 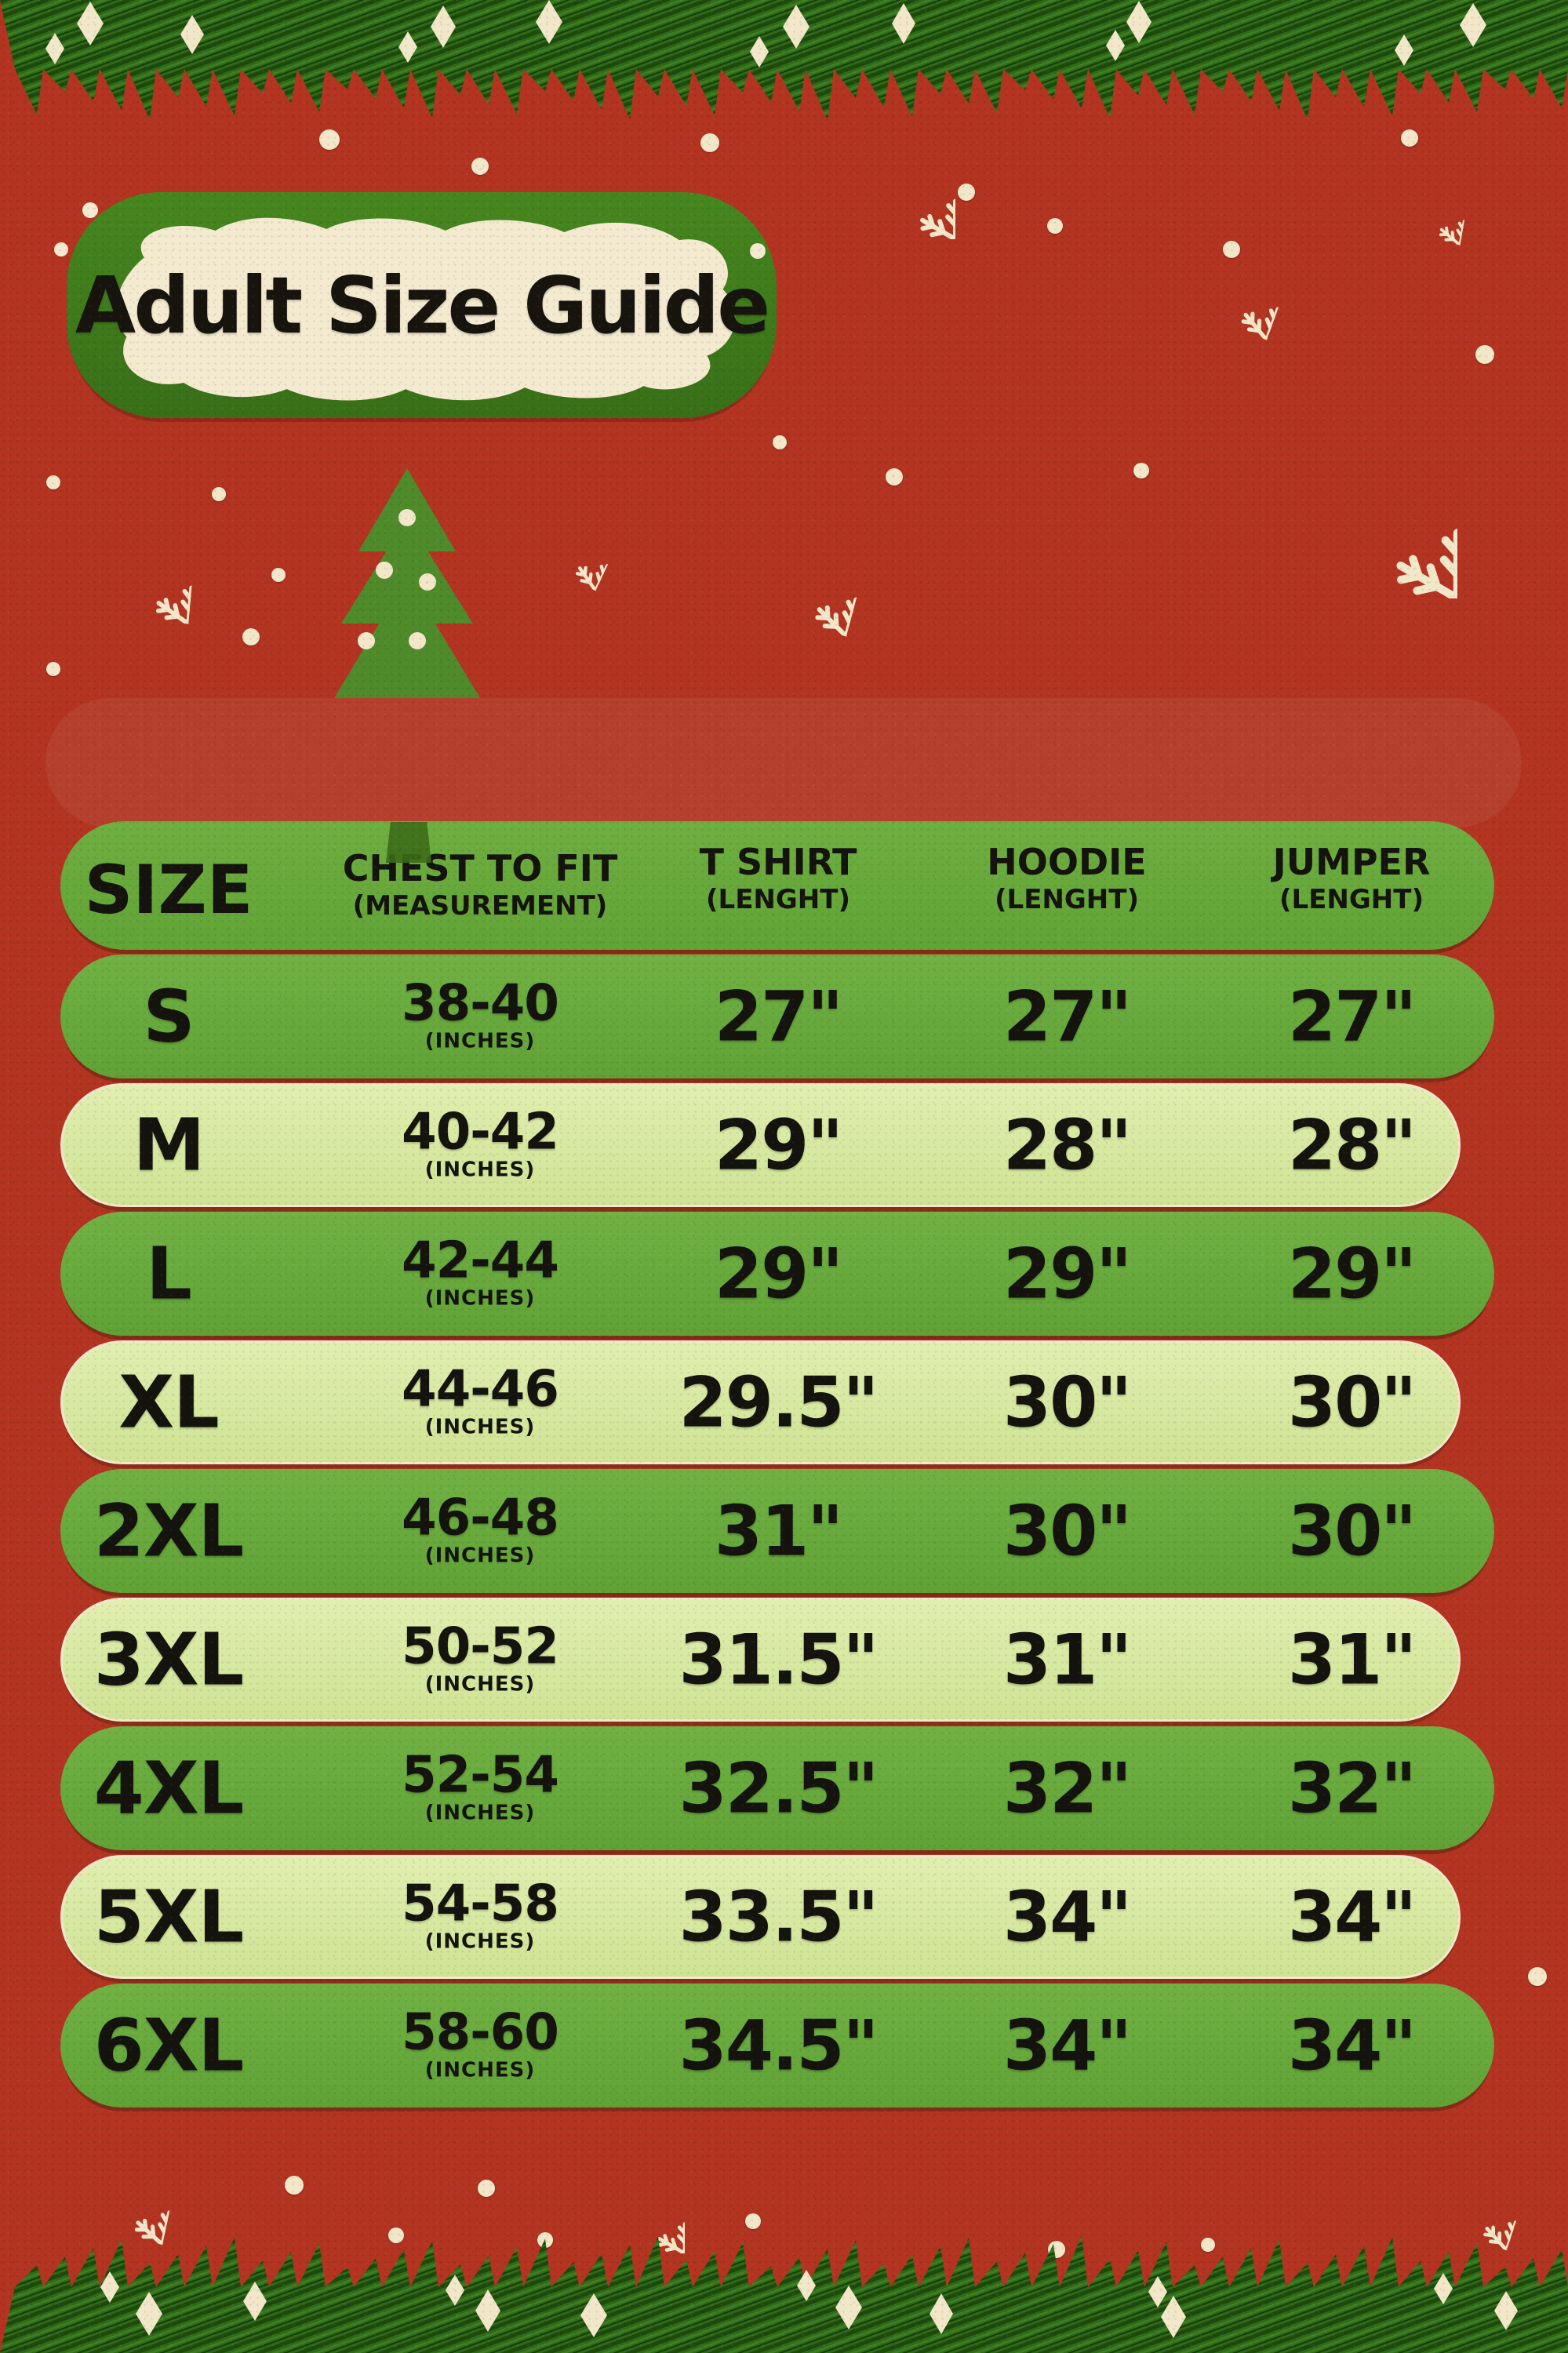 What do you see at coordinates (1067, 2045) in the screenshot?
I see `row-hoodie-value: 34"` at bounding box center [1067, 2045].